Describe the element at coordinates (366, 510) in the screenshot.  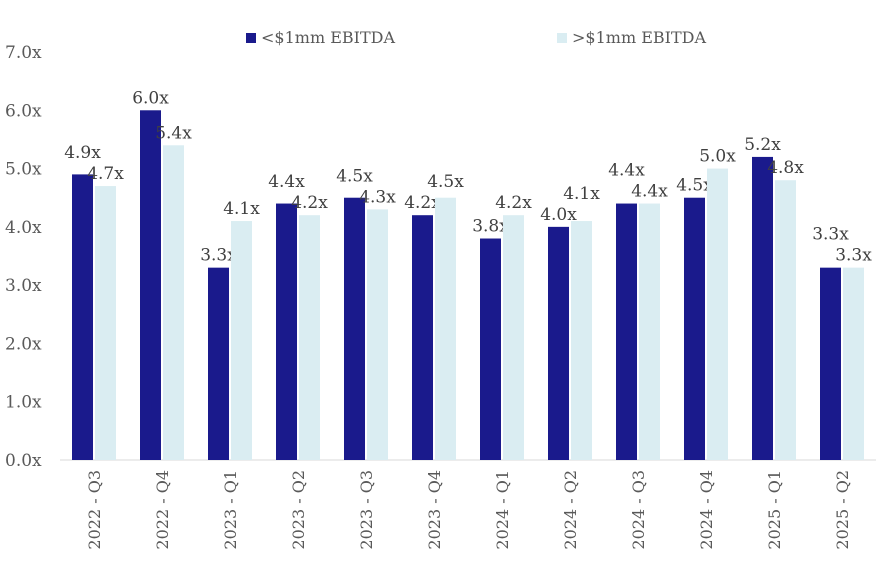
I see `x-tick-label: 2023 - Q3` at that location.